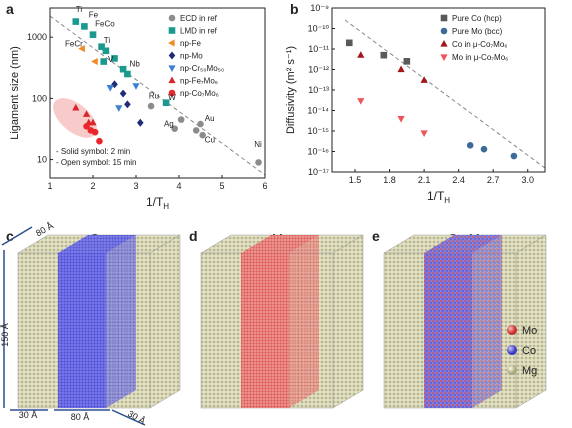  I want to click on annotation: Ag, so click(169, 123).